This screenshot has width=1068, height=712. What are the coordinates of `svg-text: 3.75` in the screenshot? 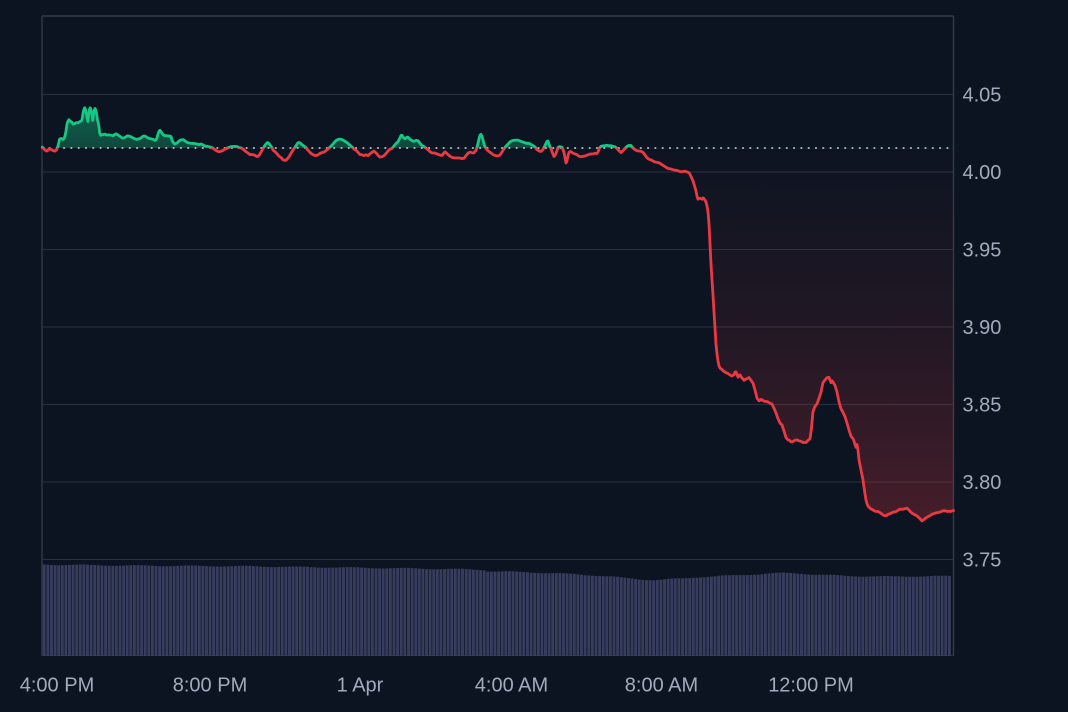 It's located at (982, 561).